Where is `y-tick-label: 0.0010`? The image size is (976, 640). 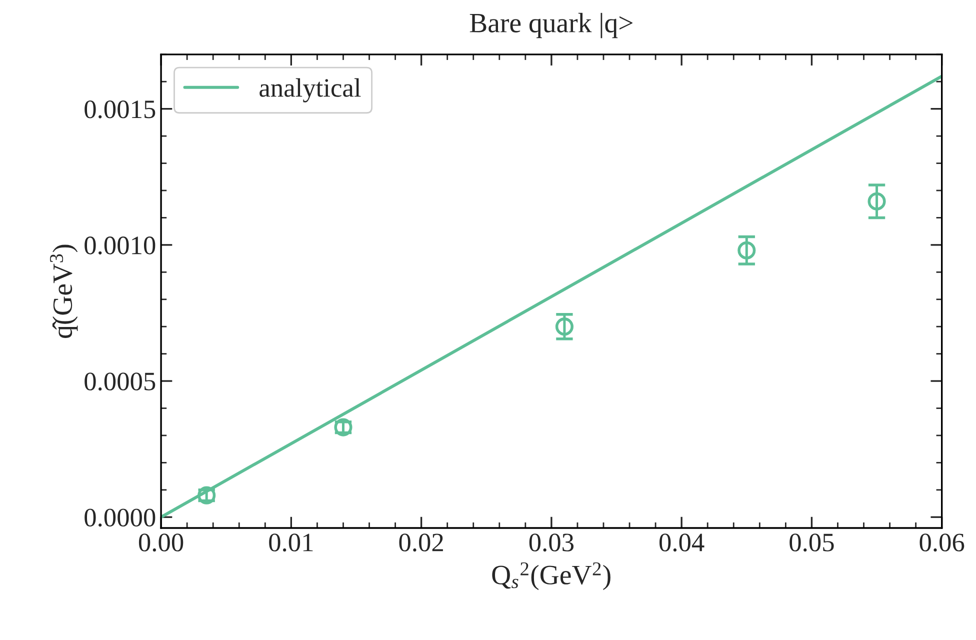
y-tick-label: 0.0010 is located at coordinates (120, 245).